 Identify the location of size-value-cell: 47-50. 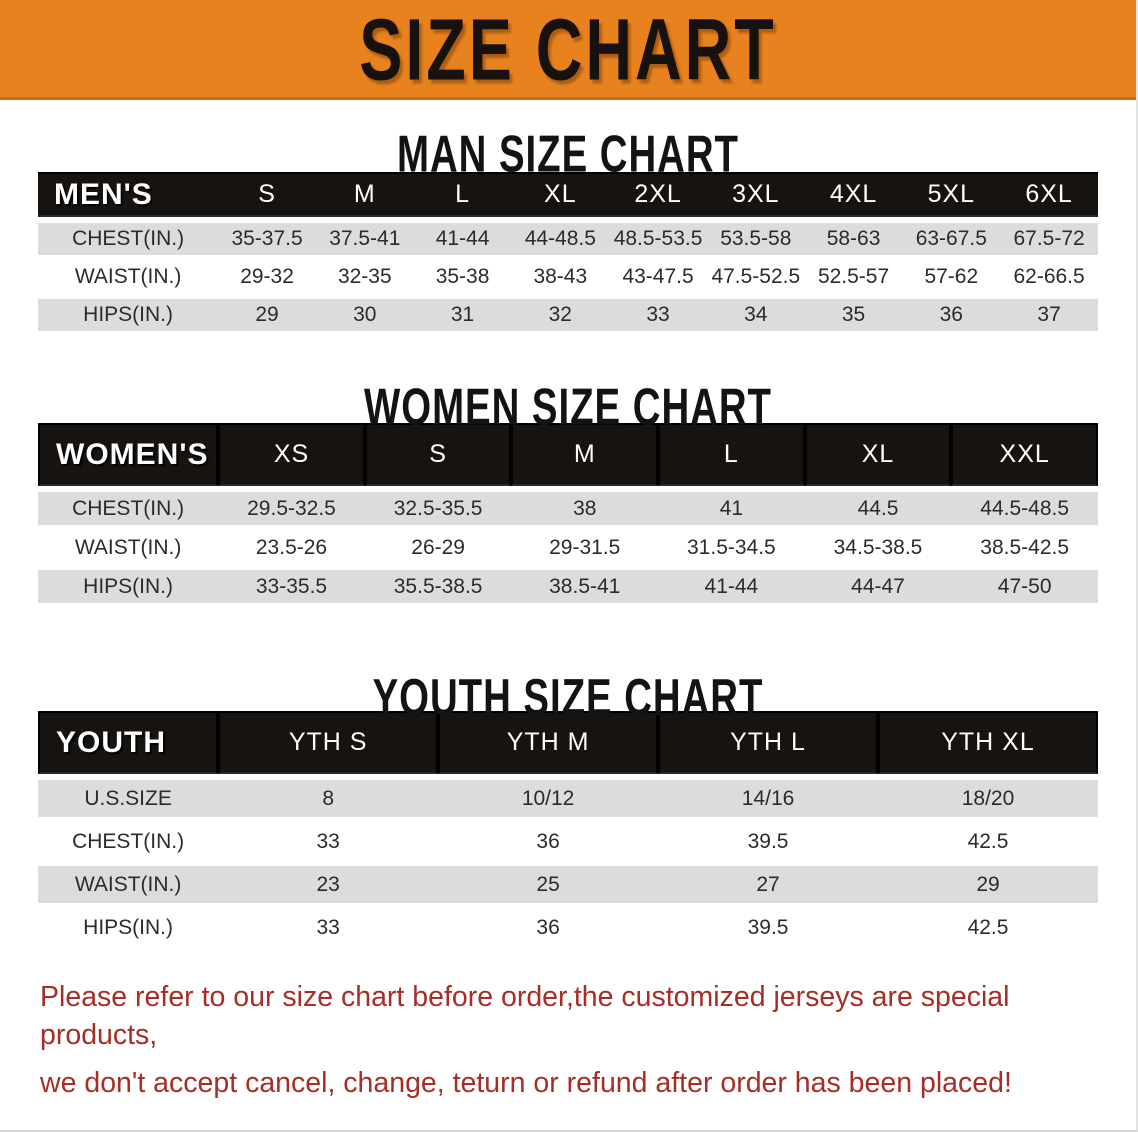
(1024, 586).